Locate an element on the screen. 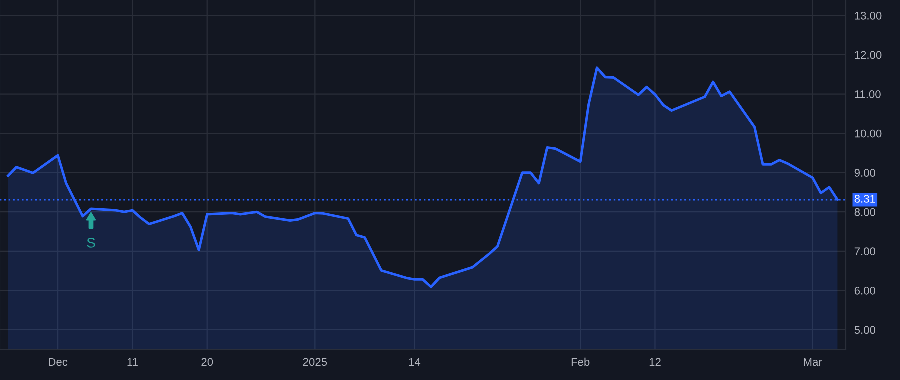  x-tick-label: 20 is located at coordinates (208, 362).